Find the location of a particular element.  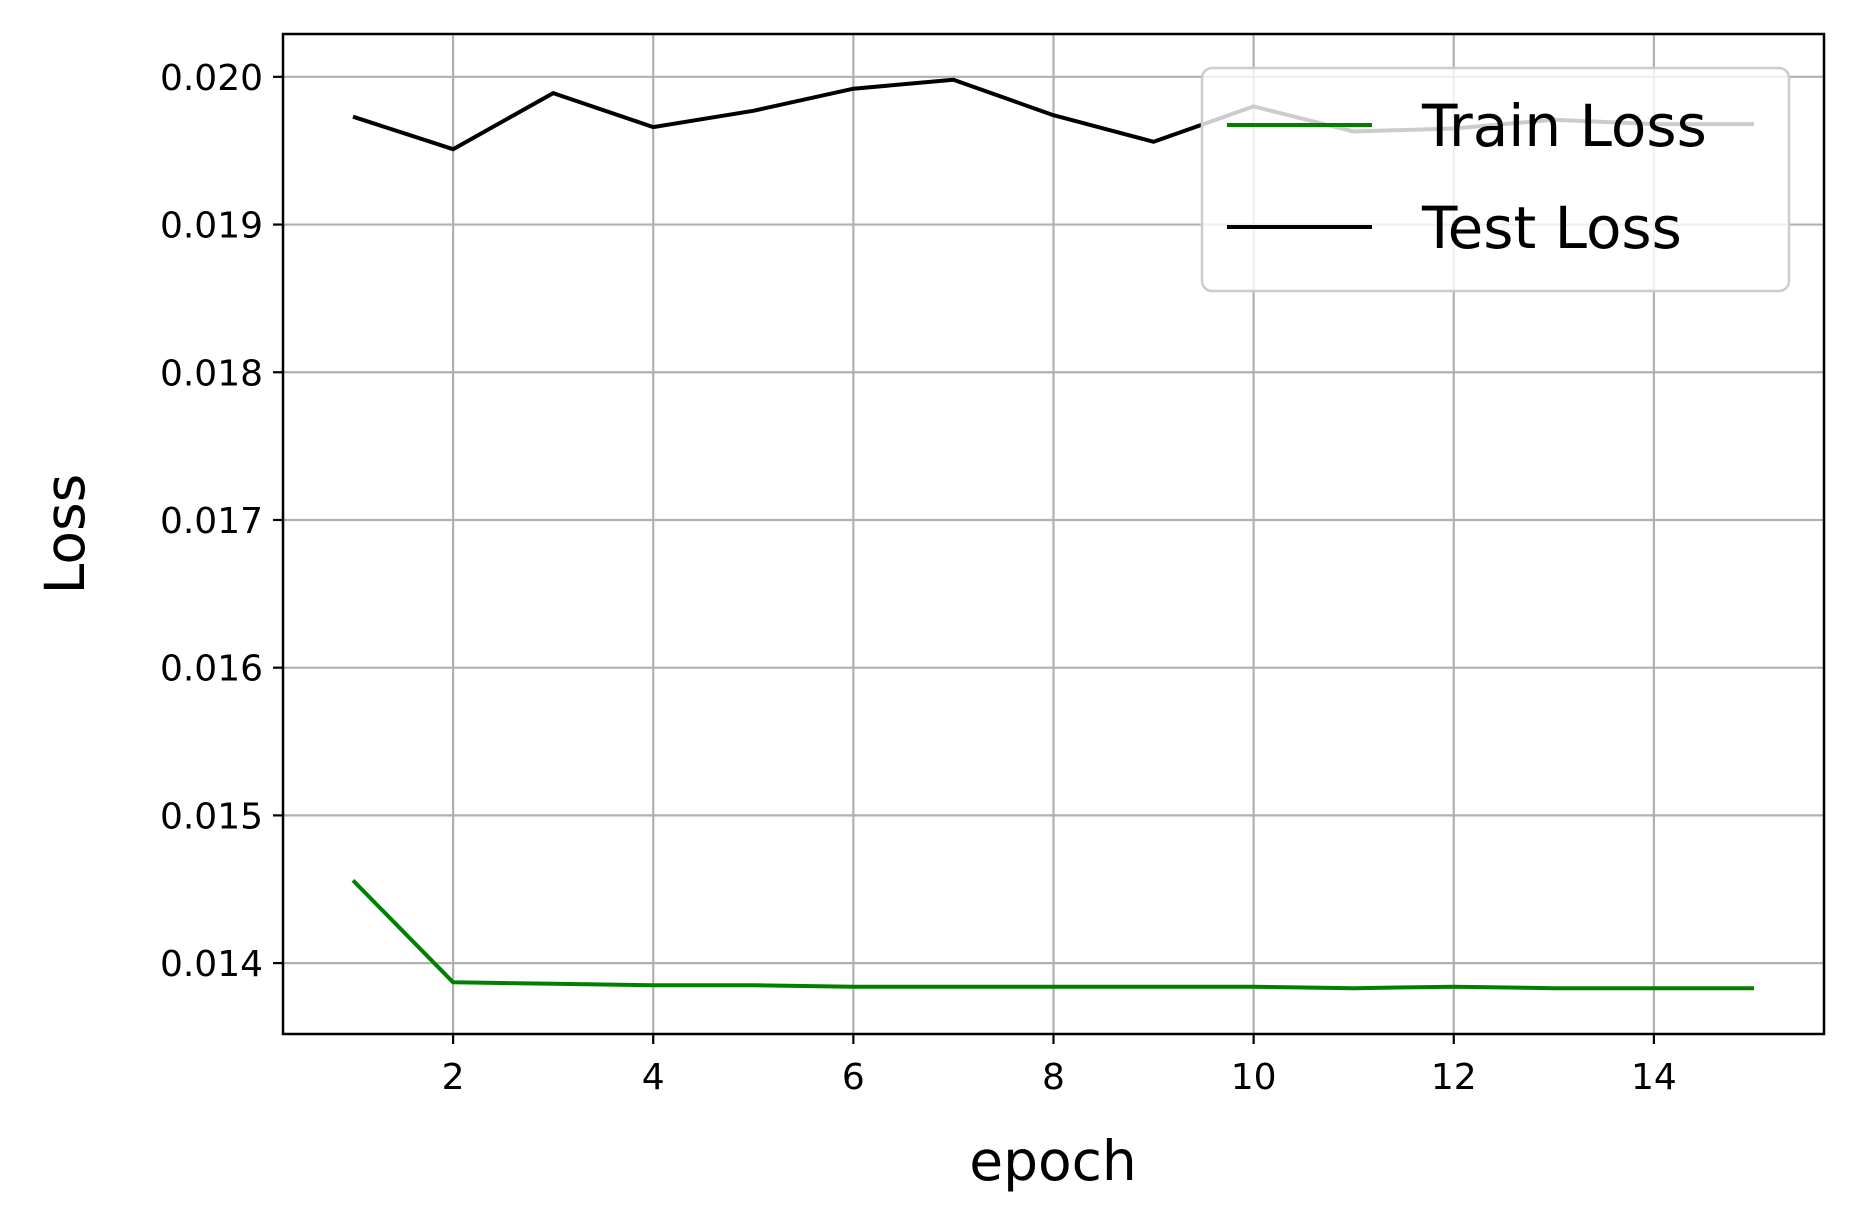

x-tick-label: 6 is located at coordinates (853, 1077).